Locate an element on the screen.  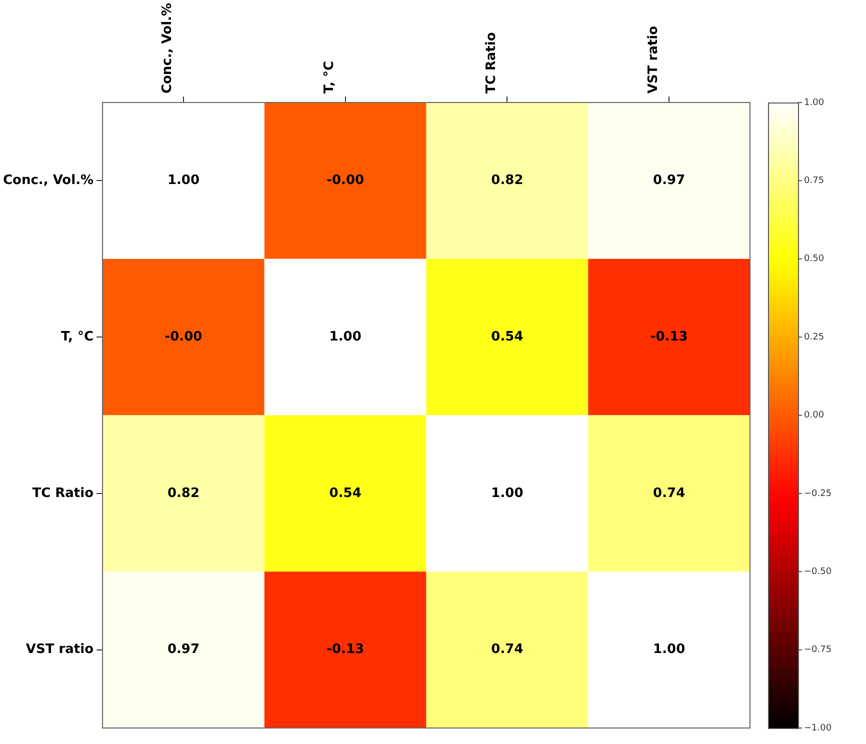
color-bar-label: 0.50 is located at coordinates (814, 259).